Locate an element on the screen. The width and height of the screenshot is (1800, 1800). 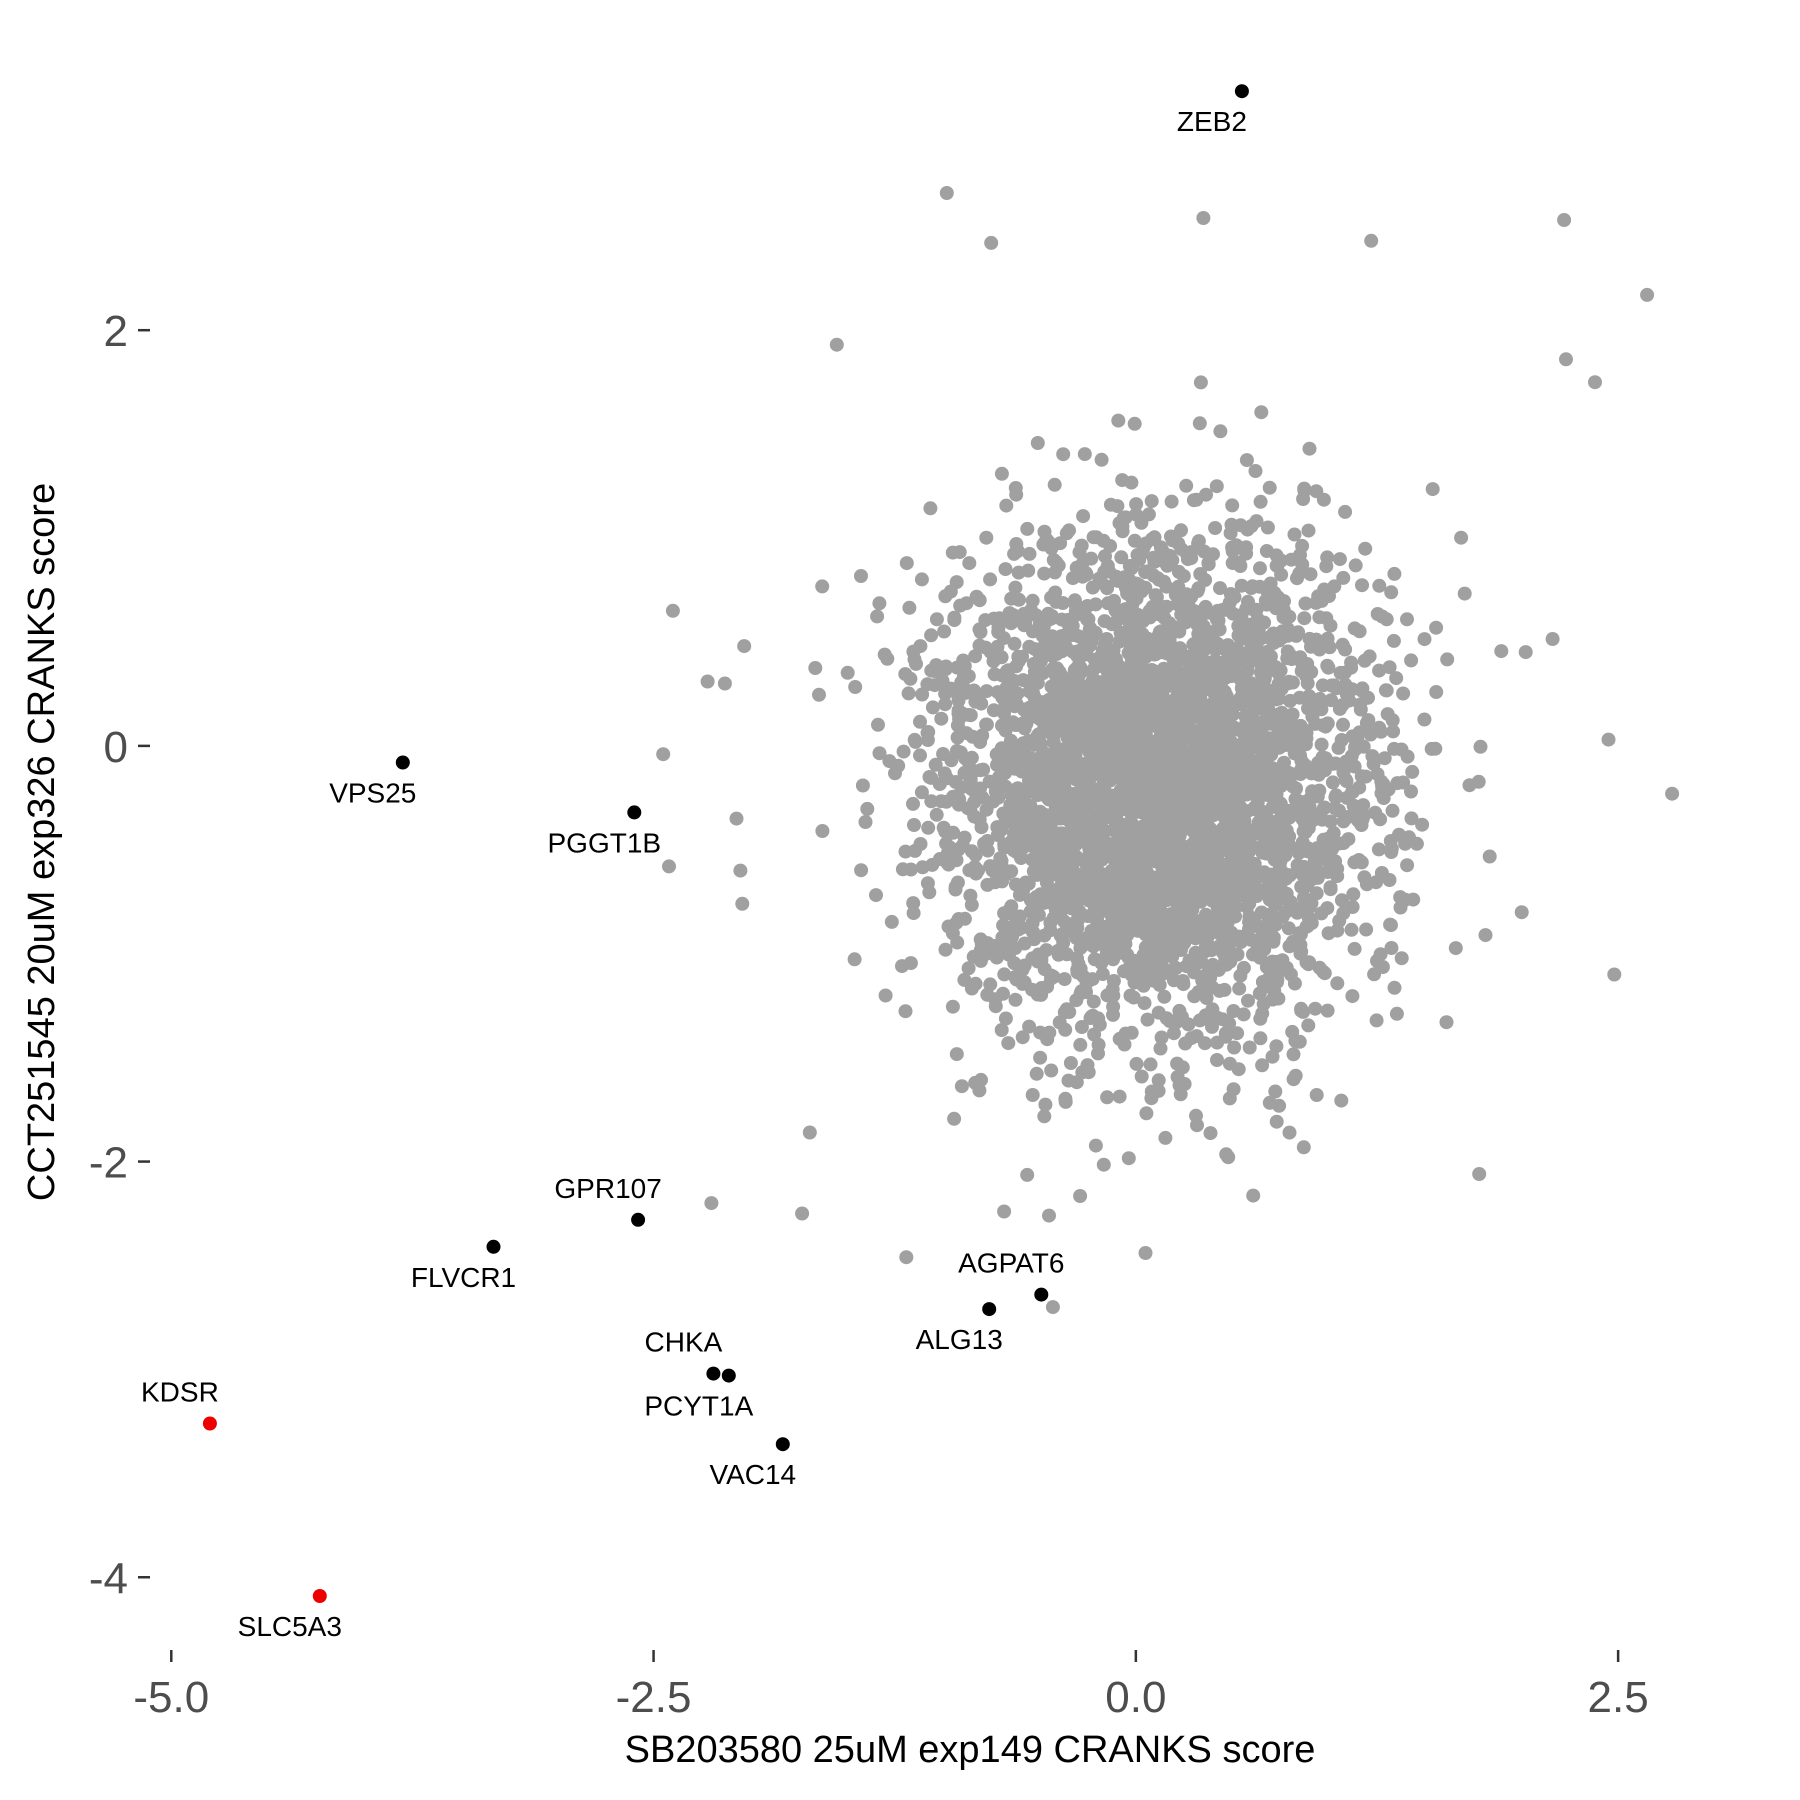
point-label: VPS25 is located at coordinates (372, 793).